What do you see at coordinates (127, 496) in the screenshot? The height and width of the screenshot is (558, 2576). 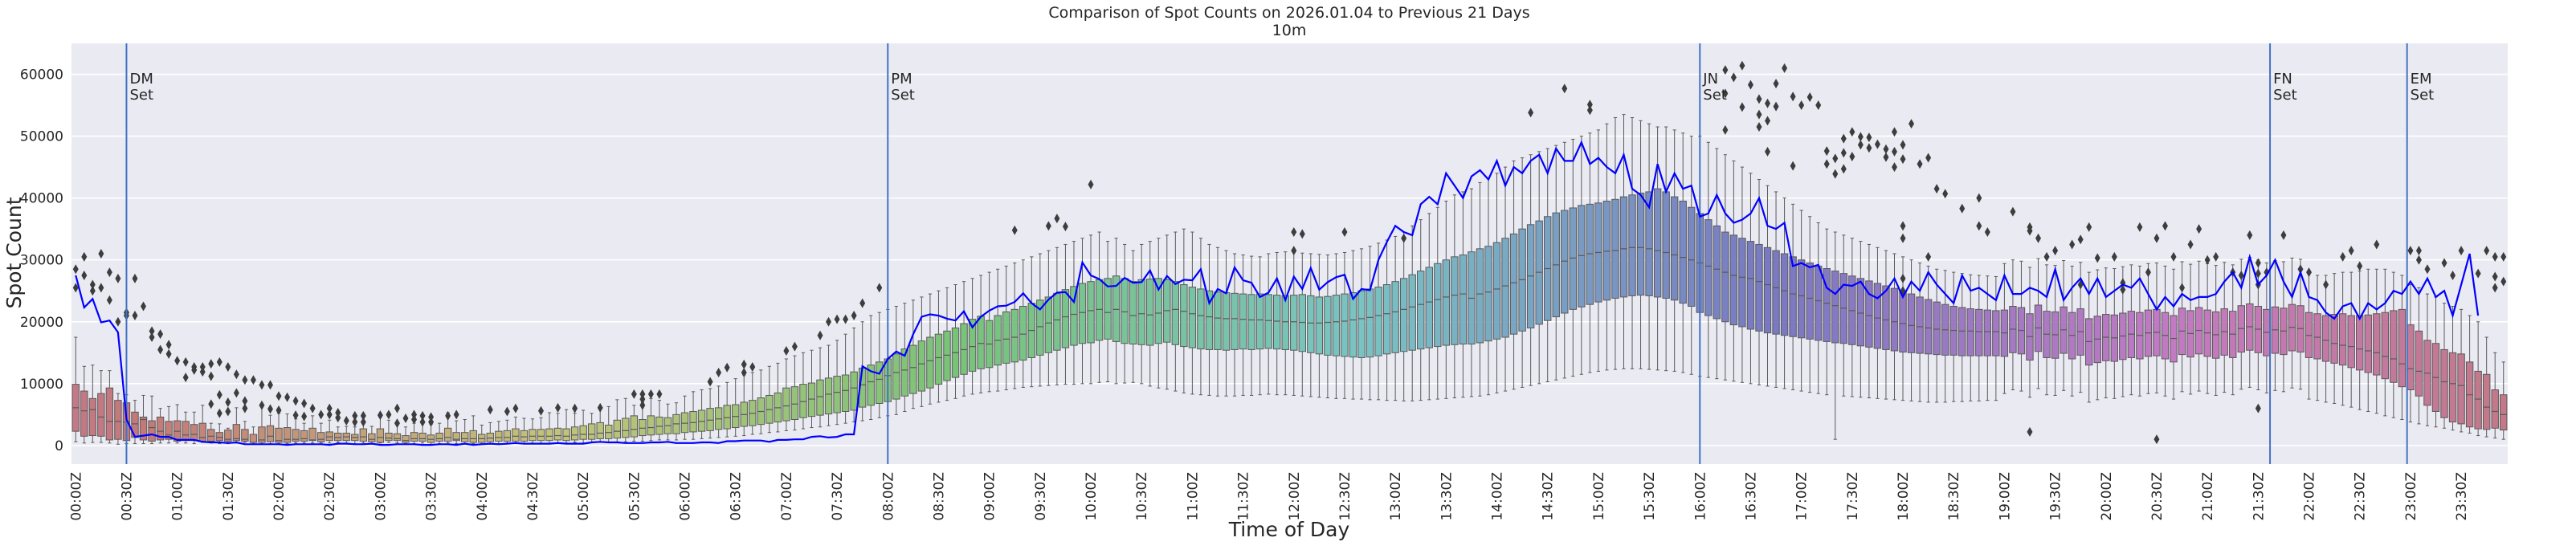 I see `x-tick-label: 00:30Z` at bounding box center [127, 496].